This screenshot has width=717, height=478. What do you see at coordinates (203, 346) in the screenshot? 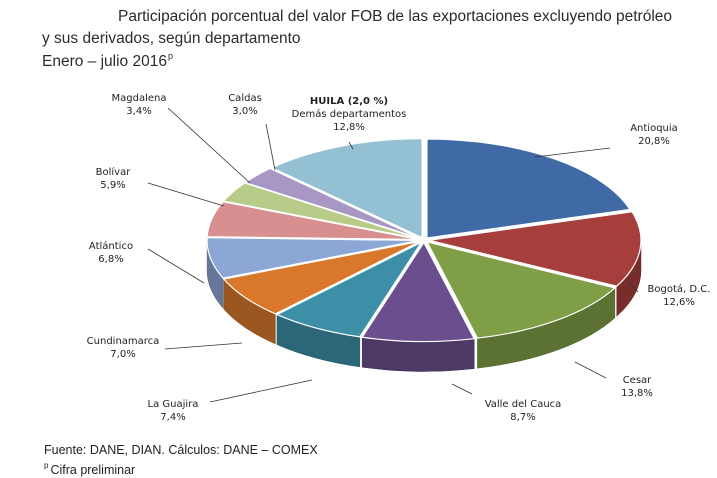
I see `leader-line-cundinamarca` at bounding box center [203, 346].